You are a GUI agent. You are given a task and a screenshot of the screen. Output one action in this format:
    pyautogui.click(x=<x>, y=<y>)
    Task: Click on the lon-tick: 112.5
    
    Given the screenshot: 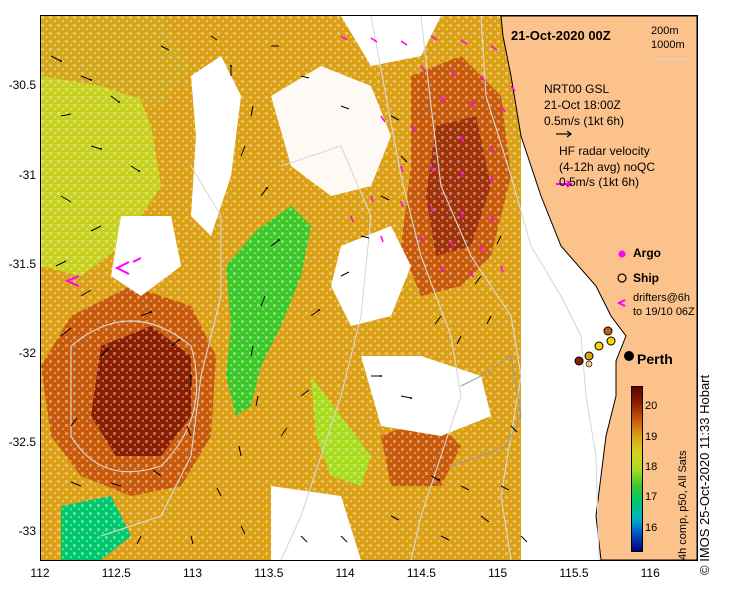 What is the action you would take?
    pyautogui.click(x=116, y=573)
    